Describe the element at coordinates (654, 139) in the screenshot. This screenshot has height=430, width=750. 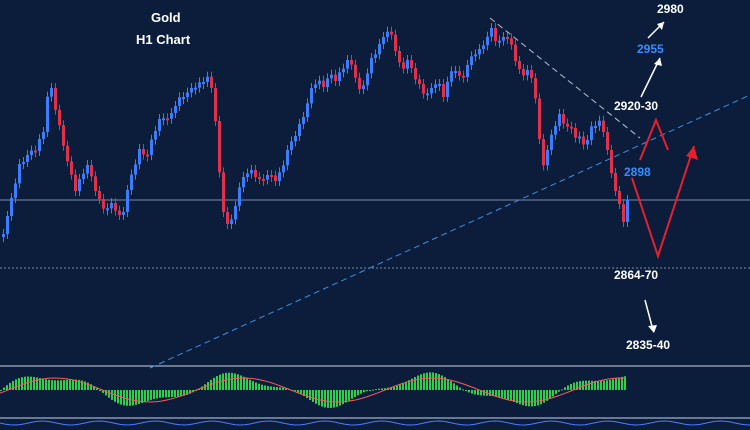
I see `projection-bullish-arrow` at that location.